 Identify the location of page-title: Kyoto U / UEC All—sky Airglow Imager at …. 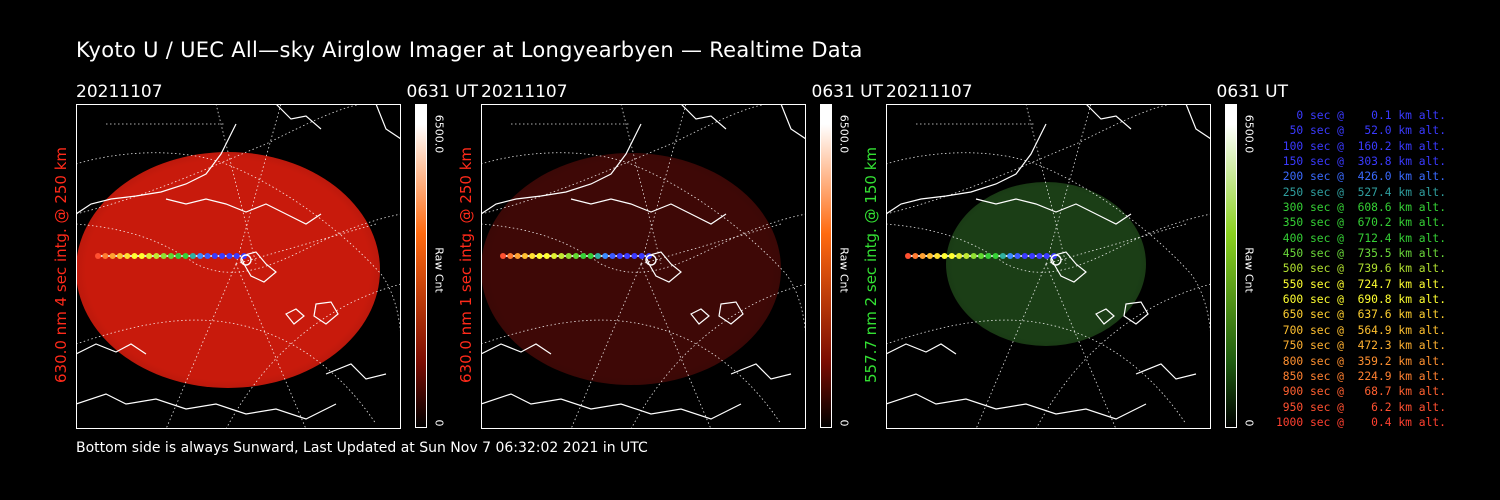
(469, 50).